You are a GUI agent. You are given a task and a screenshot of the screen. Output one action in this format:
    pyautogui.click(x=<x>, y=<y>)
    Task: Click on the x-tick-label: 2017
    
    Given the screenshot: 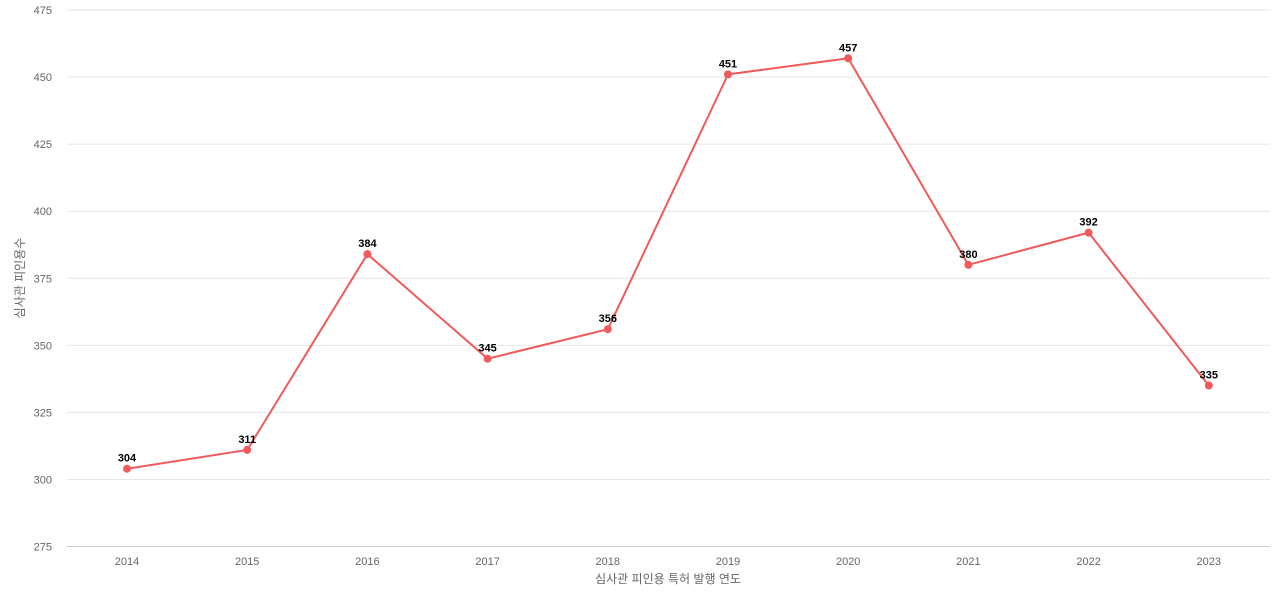 What is the action you would take?
    pyautogui.click(x=487, y=562)
    